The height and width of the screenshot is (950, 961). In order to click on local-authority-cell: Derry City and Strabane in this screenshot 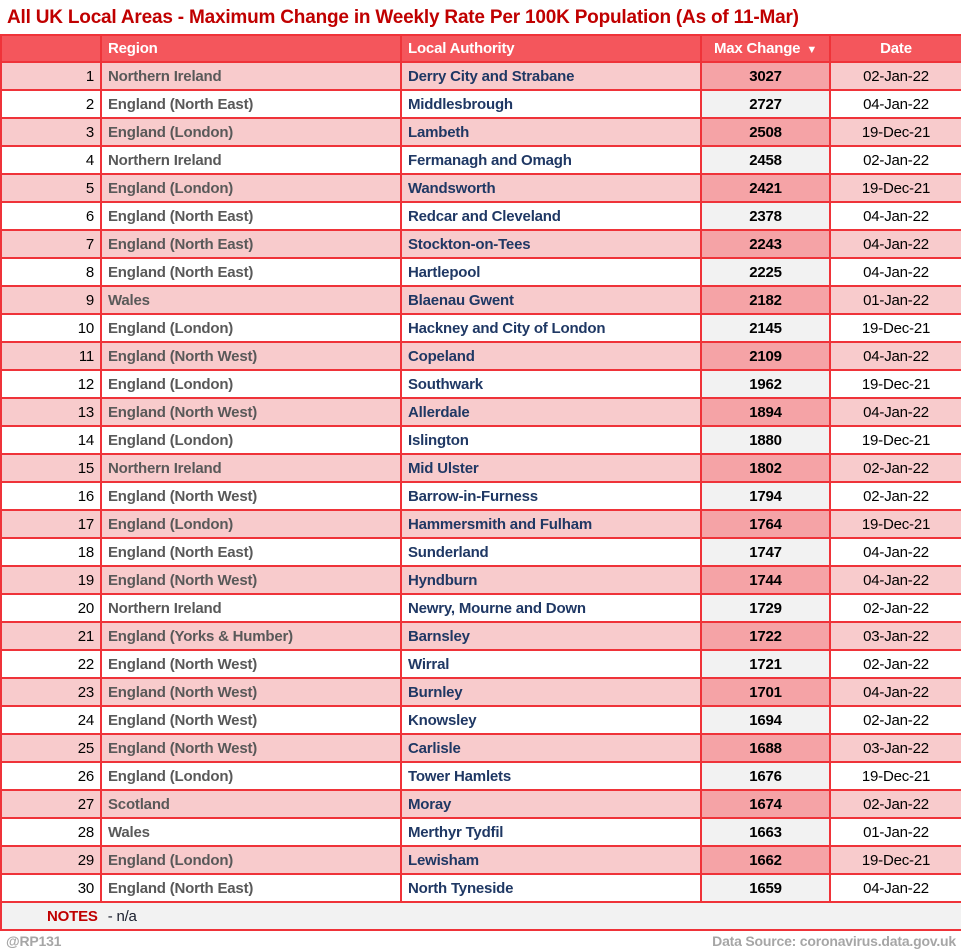, I will do `click(551, 76)`.